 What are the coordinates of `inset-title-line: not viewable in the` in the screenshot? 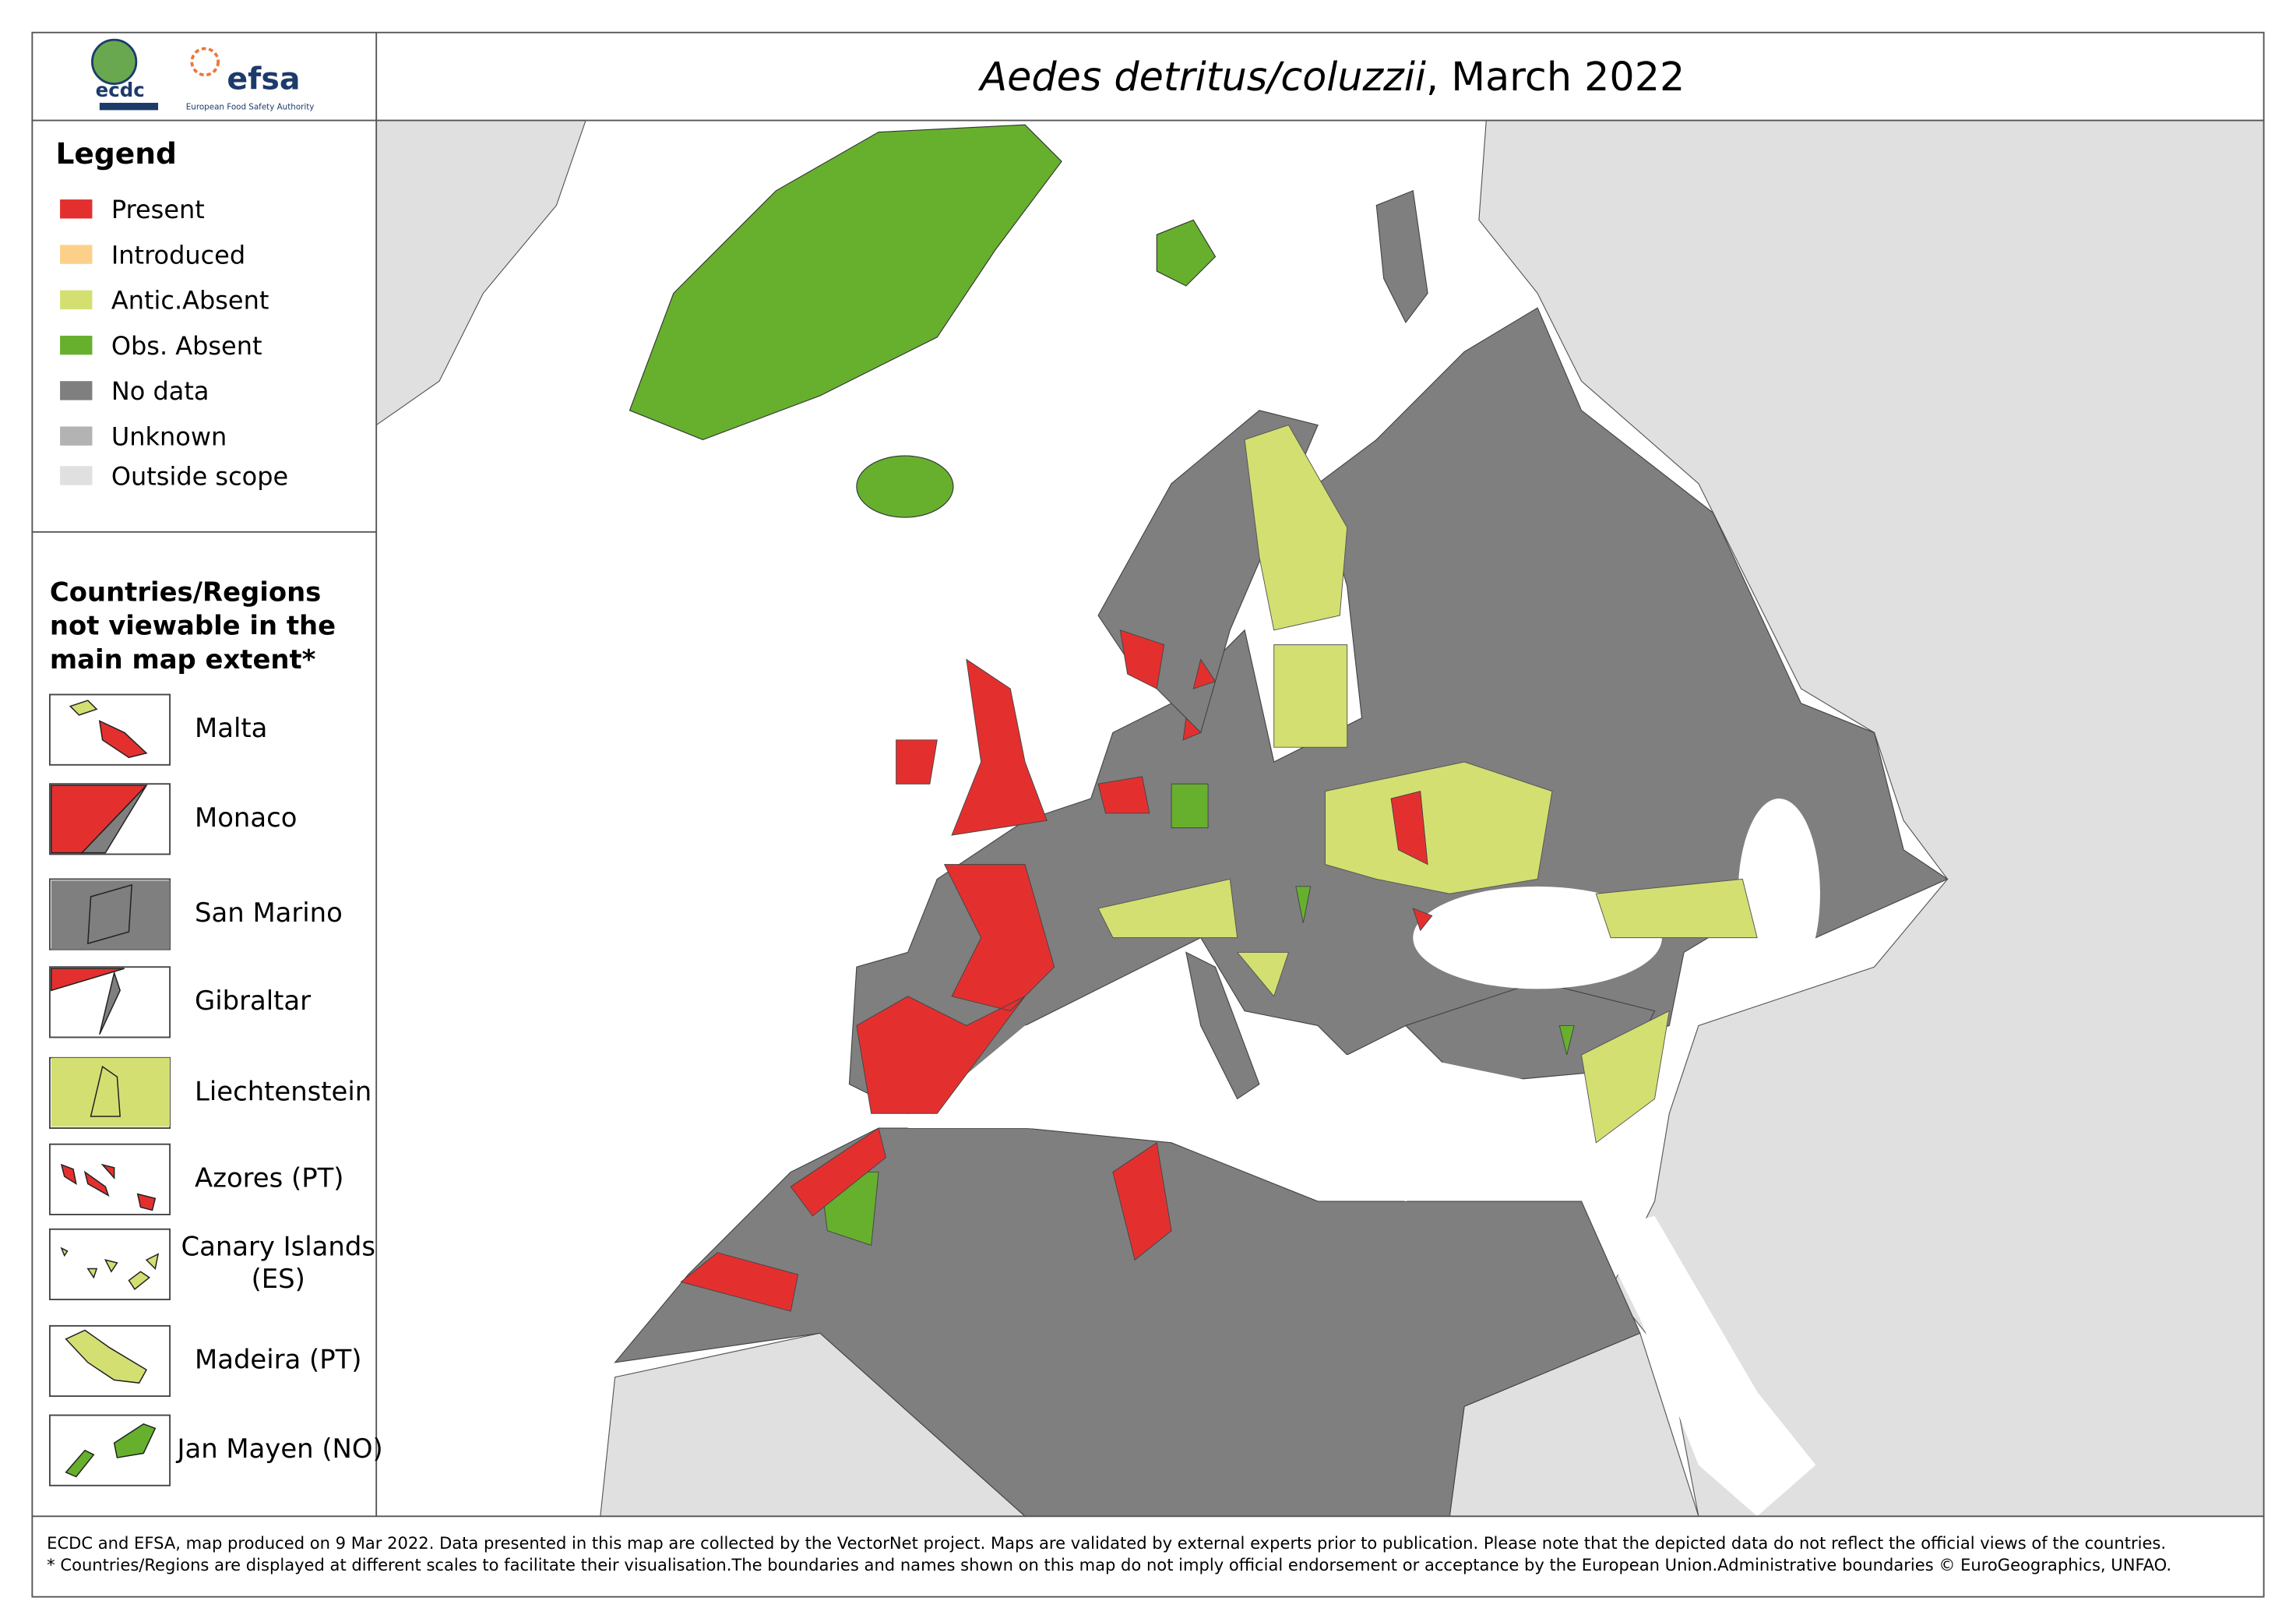 It's located at (193, 626).